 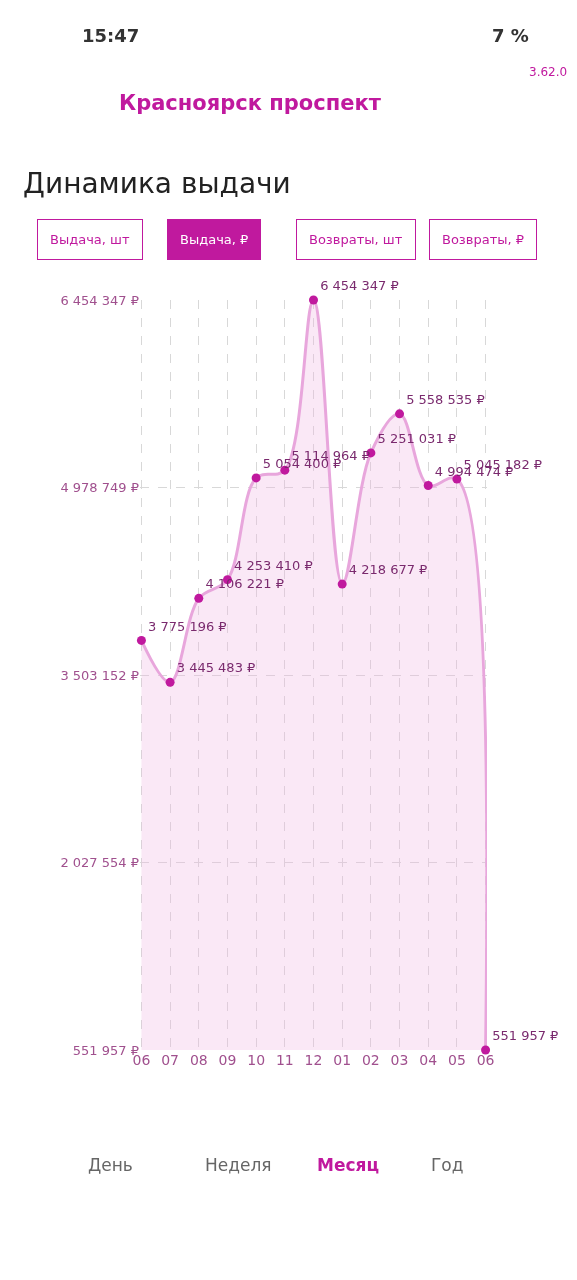 What do you see at coordinates (99, 488) in the screenshot?
I see `y-tick-label: 4 978 749 ₽` at bounding box center [99, 488].